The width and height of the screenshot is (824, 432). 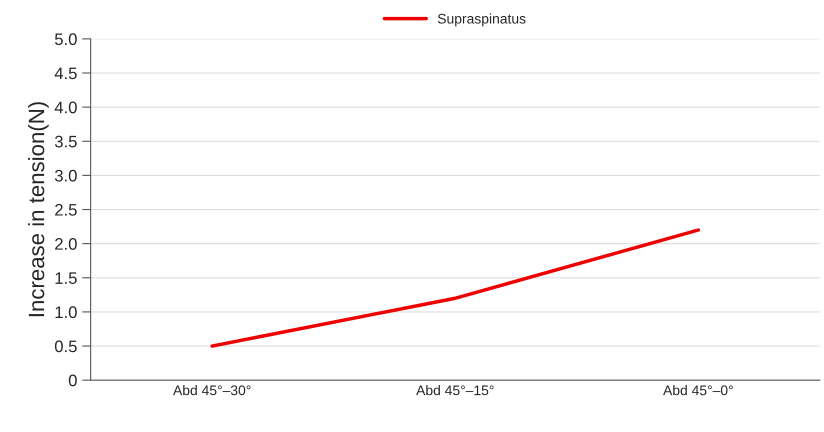 I want to click on y-tick-label: 3.5, so click(x=65, y=142).